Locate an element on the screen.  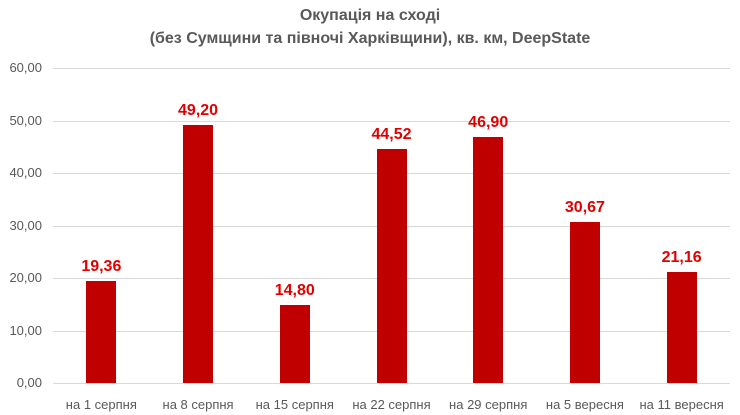
data-label: 44,52 is located at coordinates (391, 135).